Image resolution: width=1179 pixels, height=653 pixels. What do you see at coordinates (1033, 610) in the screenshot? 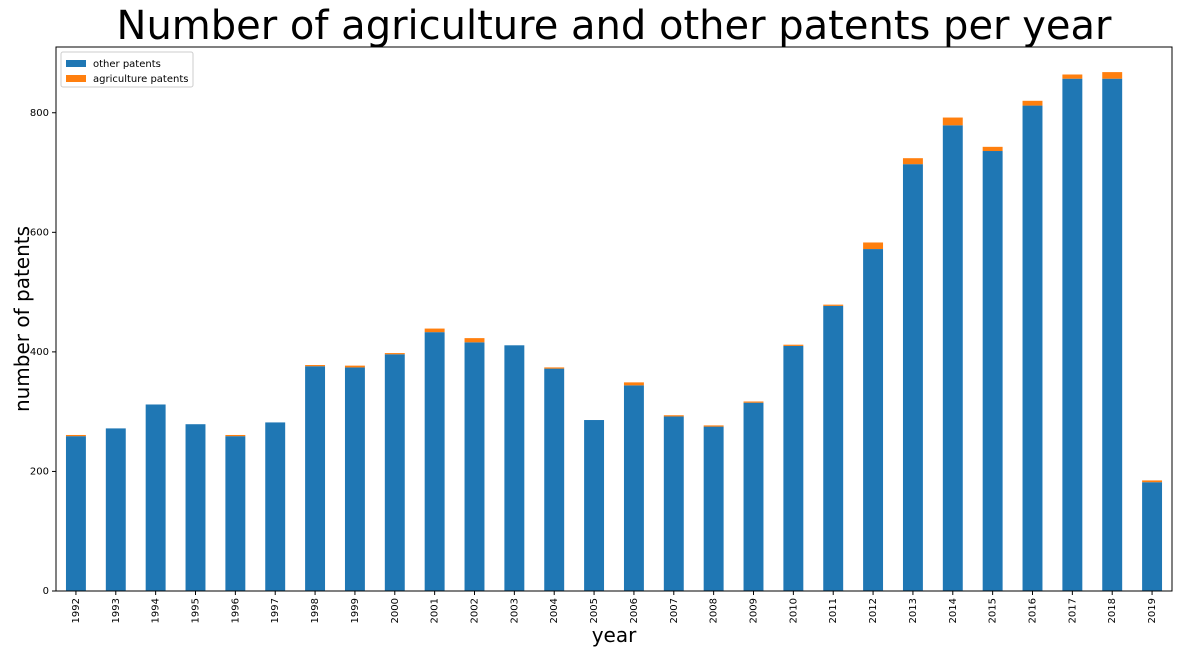
I see `x-tick-label: 2016` at bounding box center [1033, 610].